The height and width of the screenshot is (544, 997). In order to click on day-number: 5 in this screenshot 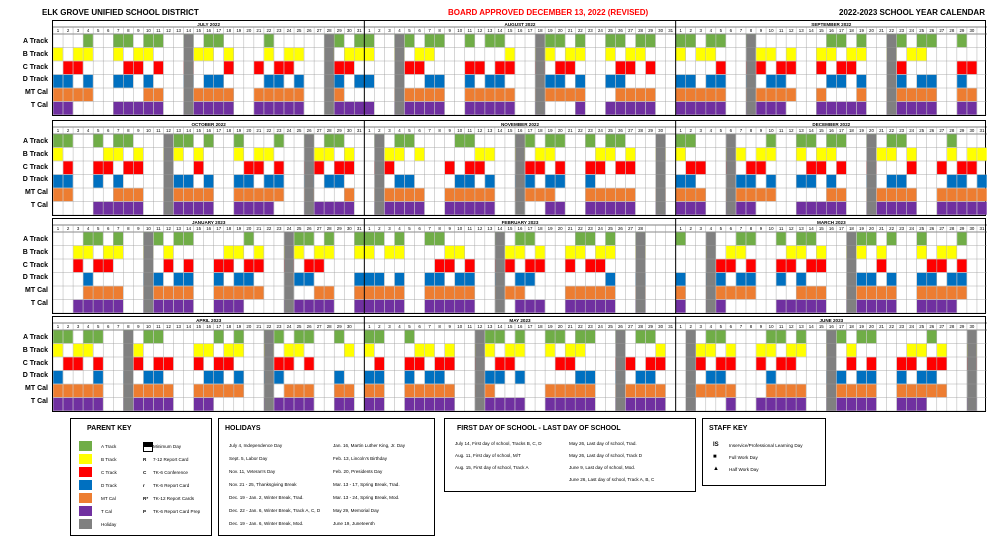, I will do `click(409, 30)`.